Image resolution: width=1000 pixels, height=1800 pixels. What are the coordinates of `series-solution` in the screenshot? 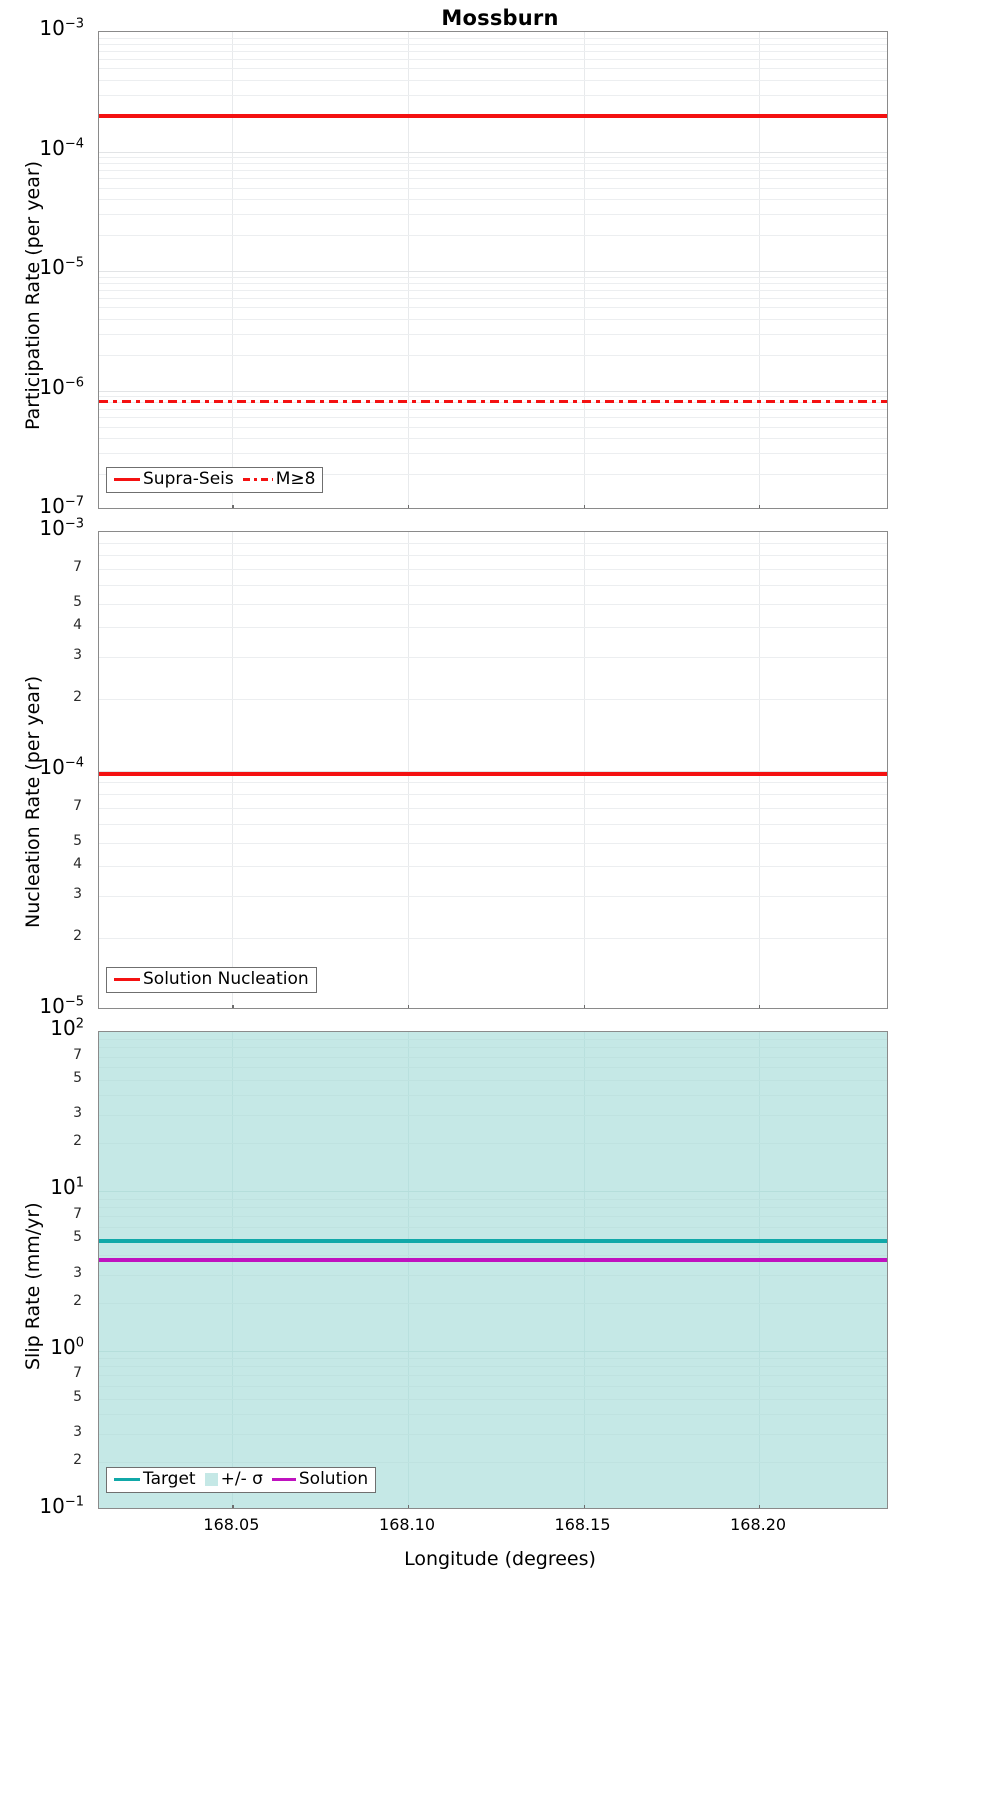 It's located at (493, 1260).